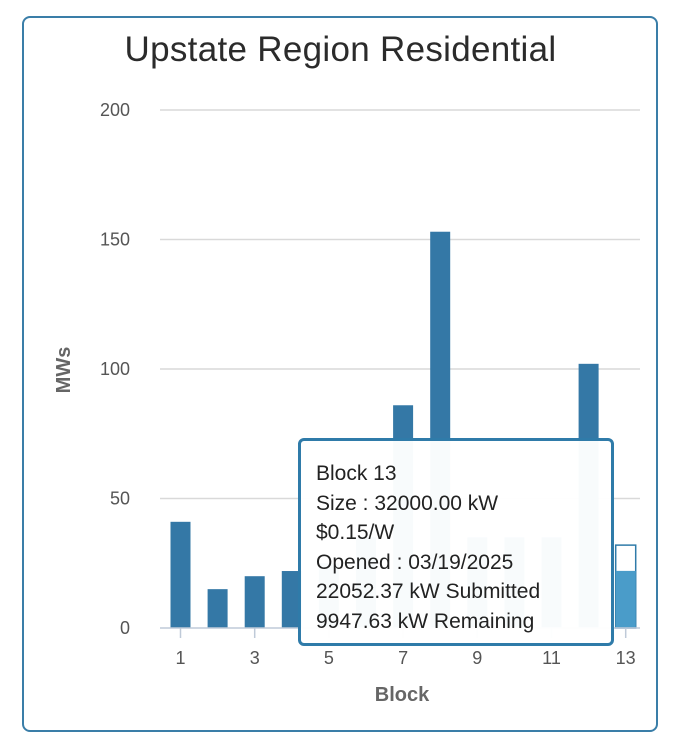 This screenshot has width=681, height=749. I want to click on y-axis-title: MWs, so click(64, 370).